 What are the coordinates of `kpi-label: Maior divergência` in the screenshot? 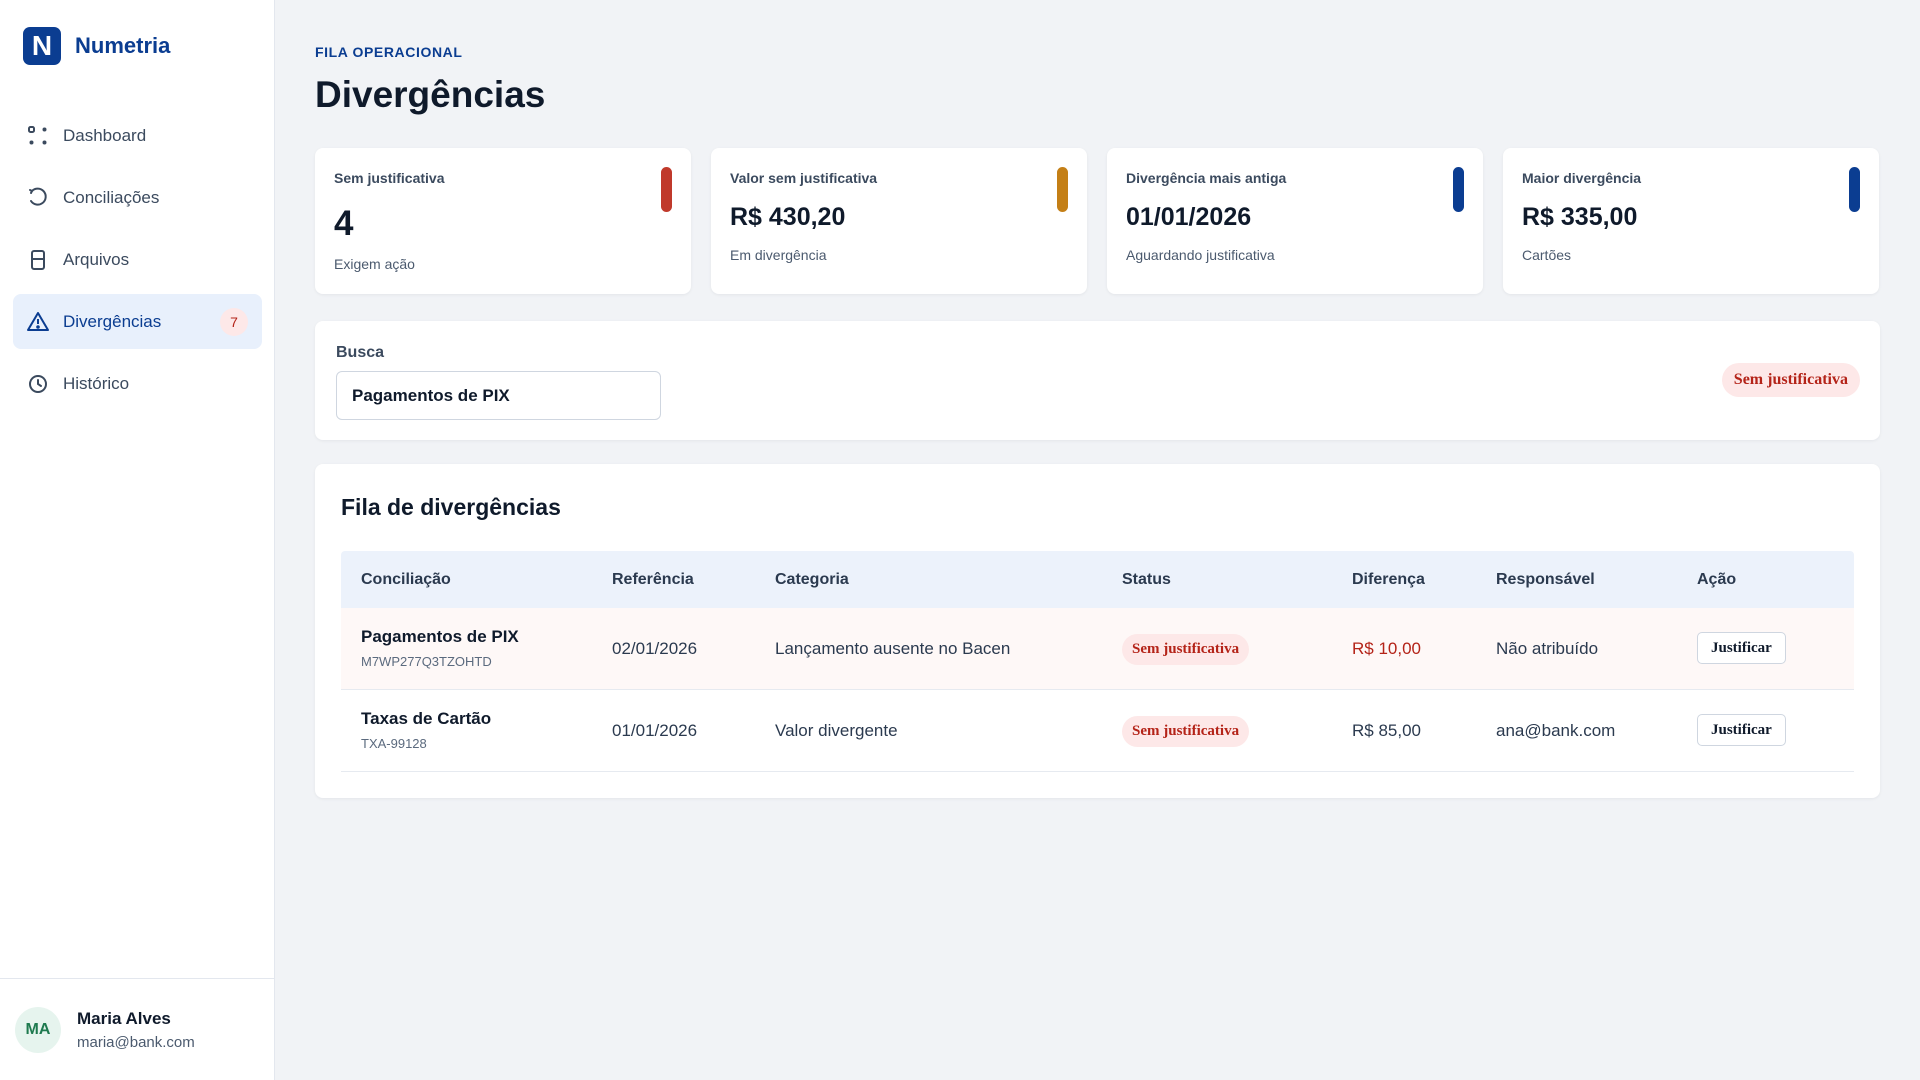 It's located at (1582, 178).